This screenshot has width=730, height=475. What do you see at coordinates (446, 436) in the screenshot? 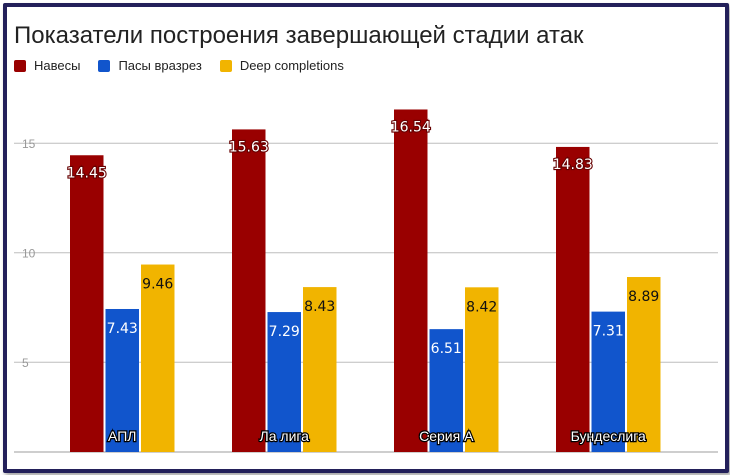
I see `category-label-3: Серия А` at bounding box center [446, 436].